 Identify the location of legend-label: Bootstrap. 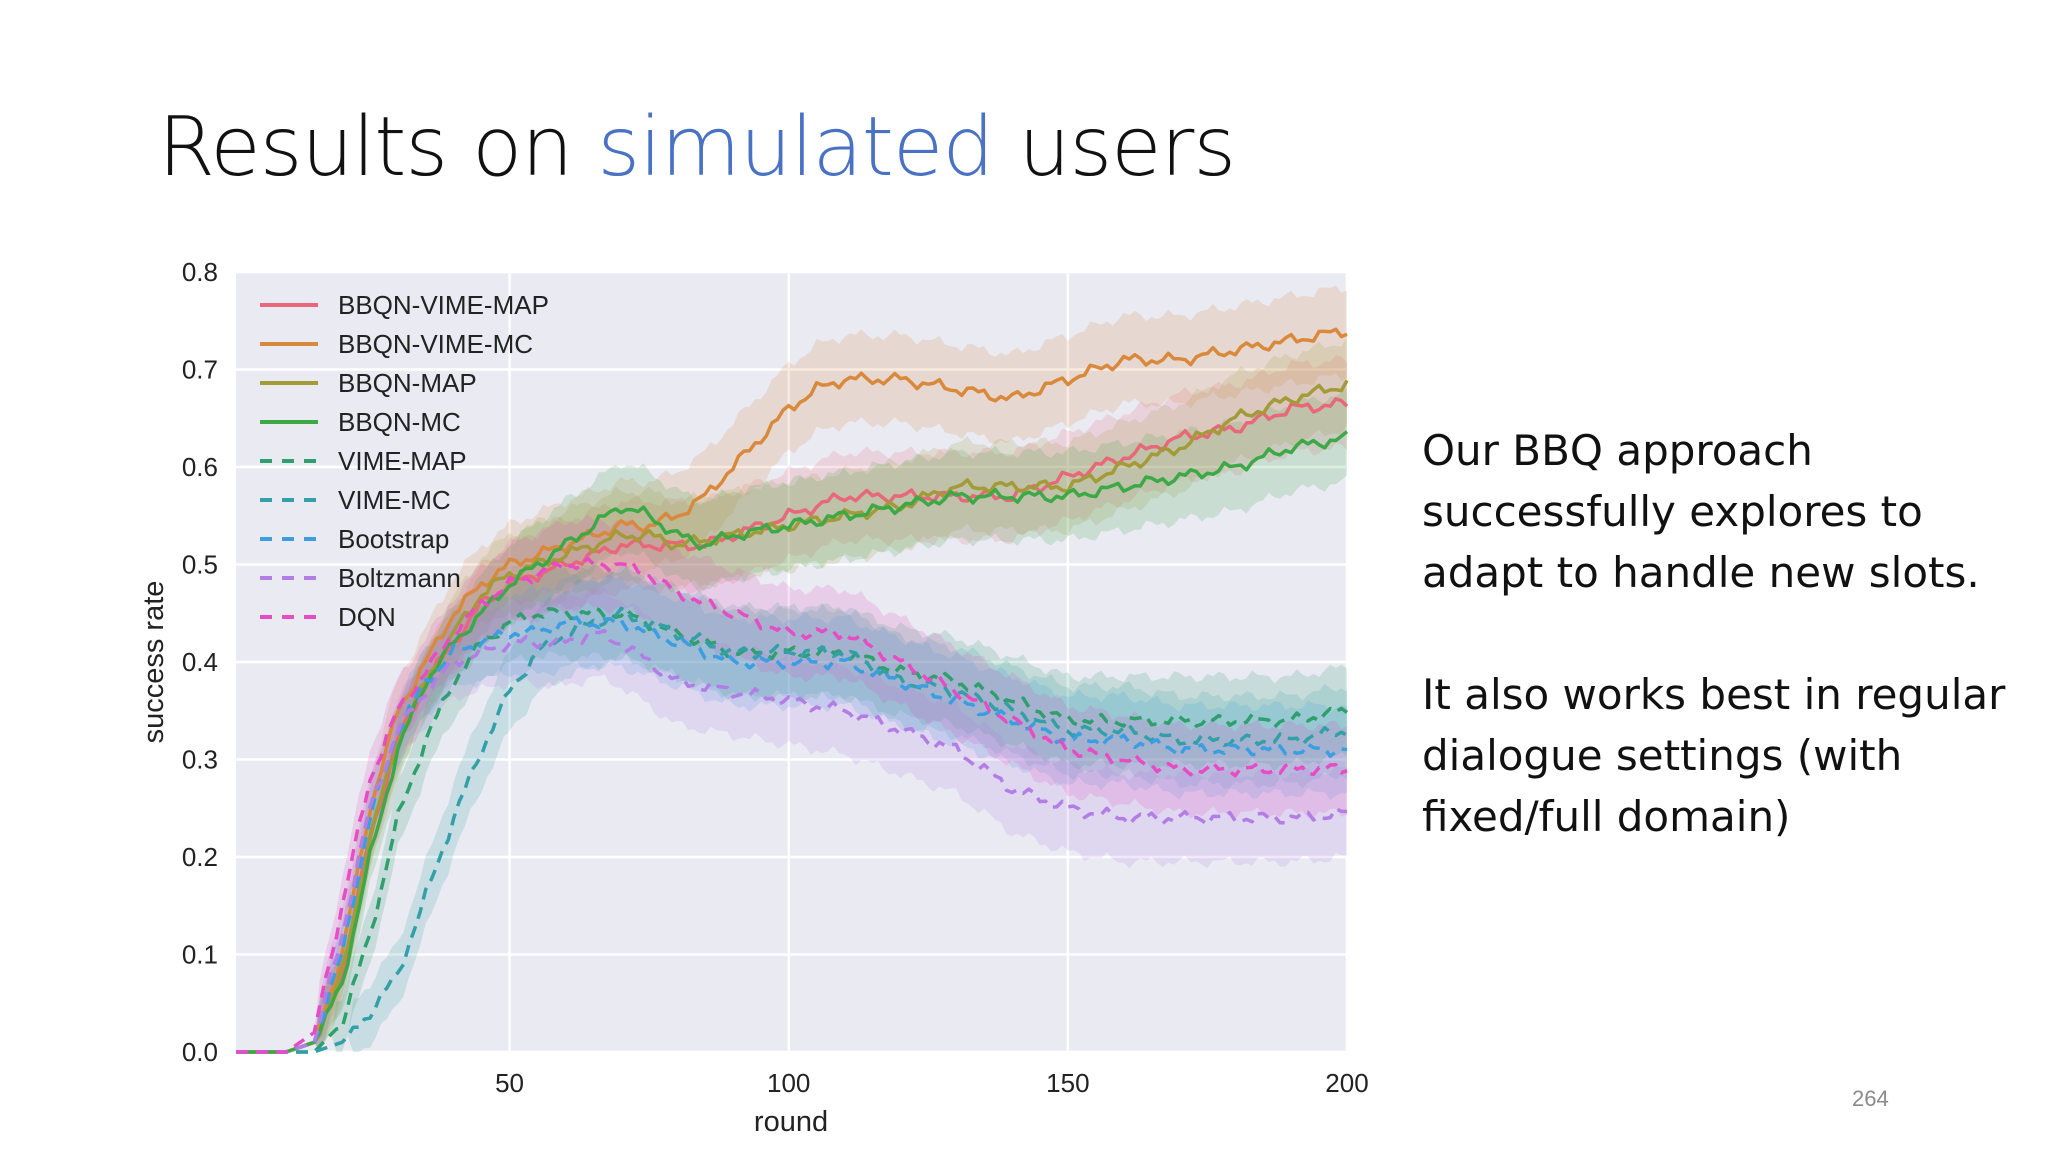
(393, 539).